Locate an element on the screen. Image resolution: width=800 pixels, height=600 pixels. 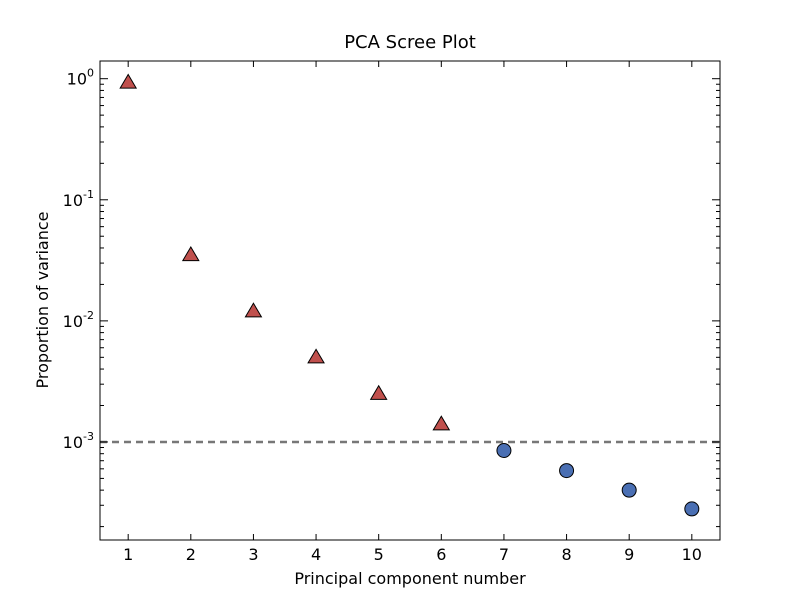
chart-title: PCA Scree Plot is located at coordinates (410, 42).